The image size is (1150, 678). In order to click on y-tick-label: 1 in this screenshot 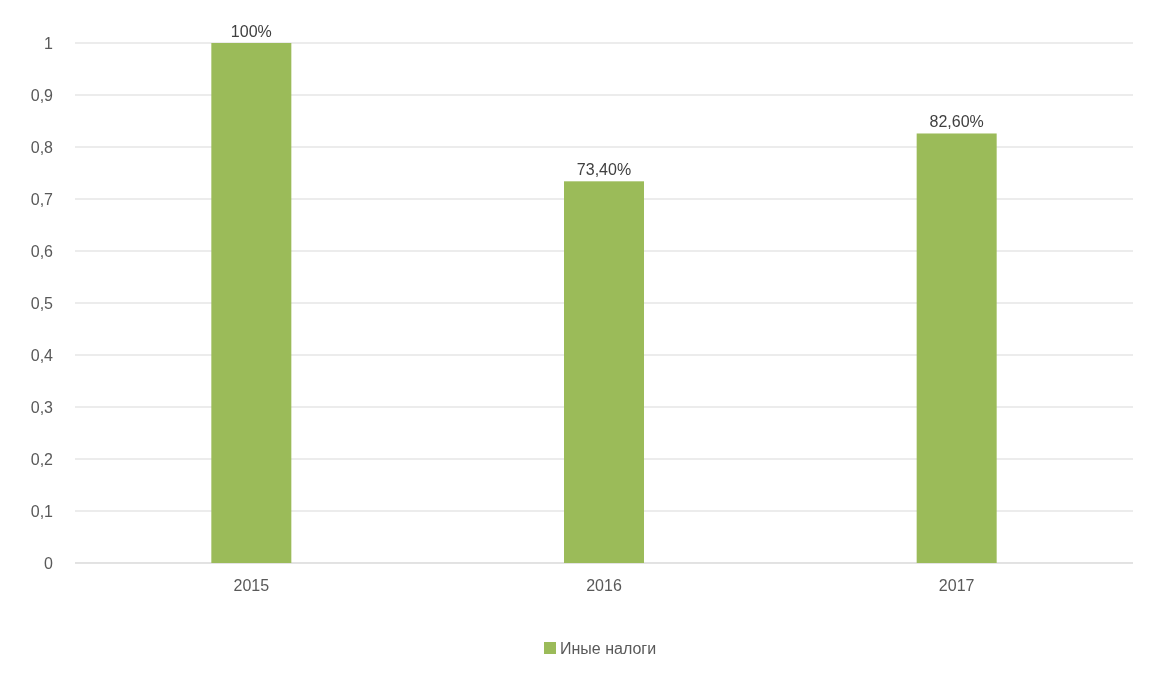, I will do `click(49, 43)`.